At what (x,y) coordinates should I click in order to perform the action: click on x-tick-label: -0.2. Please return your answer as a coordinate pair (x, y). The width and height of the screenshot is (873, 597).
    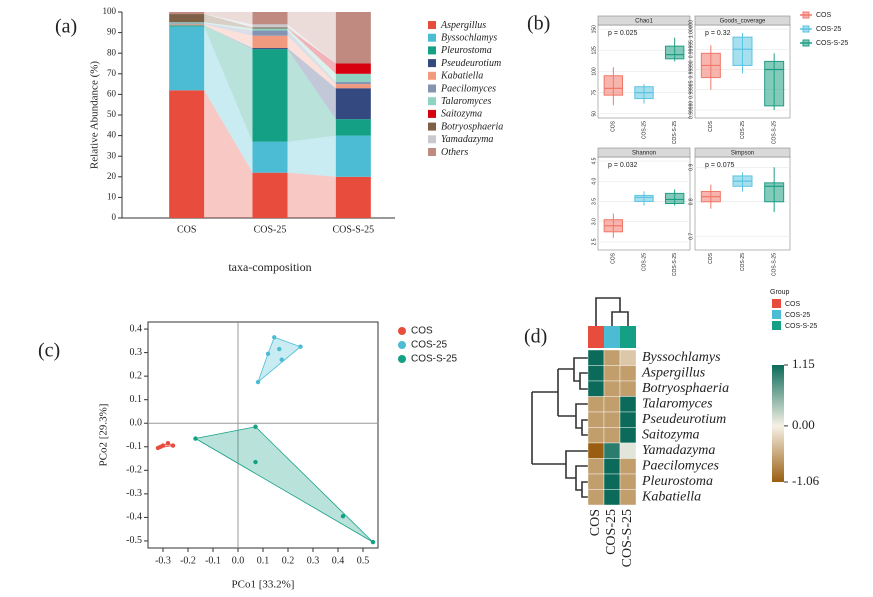
    Looking at the image, I should click on (188, 560).